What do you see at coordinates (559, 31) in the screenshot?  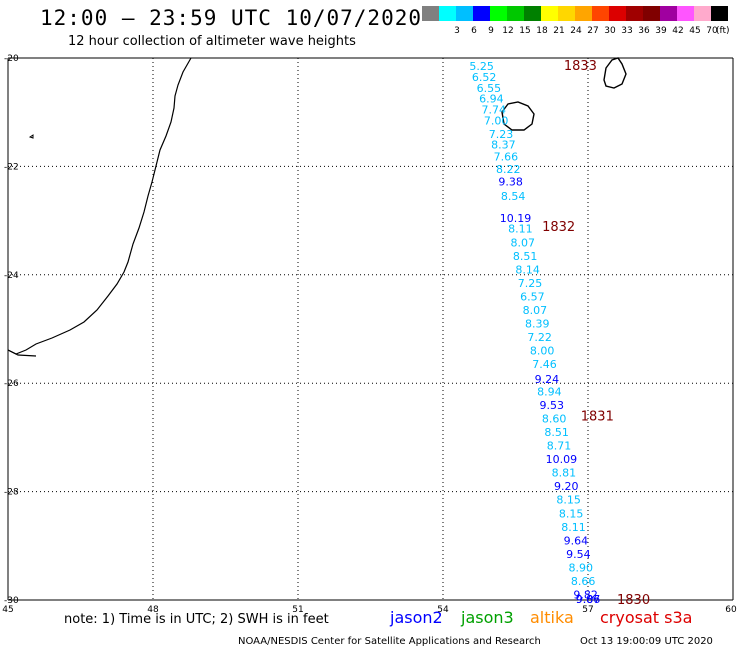 I see `legend-label: 21` at bounding box center [559, 31].